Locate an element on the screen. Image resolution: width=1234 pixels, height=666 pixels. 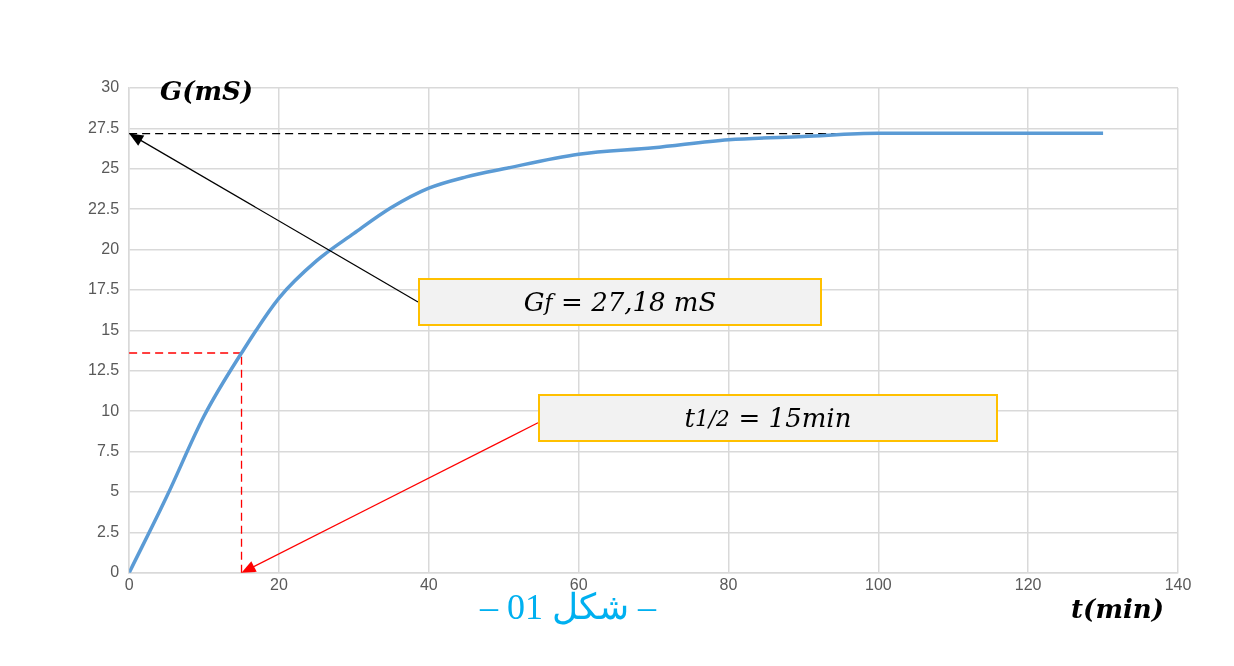
y-tick-label: 12.5 is located at coordinates (104, 370).